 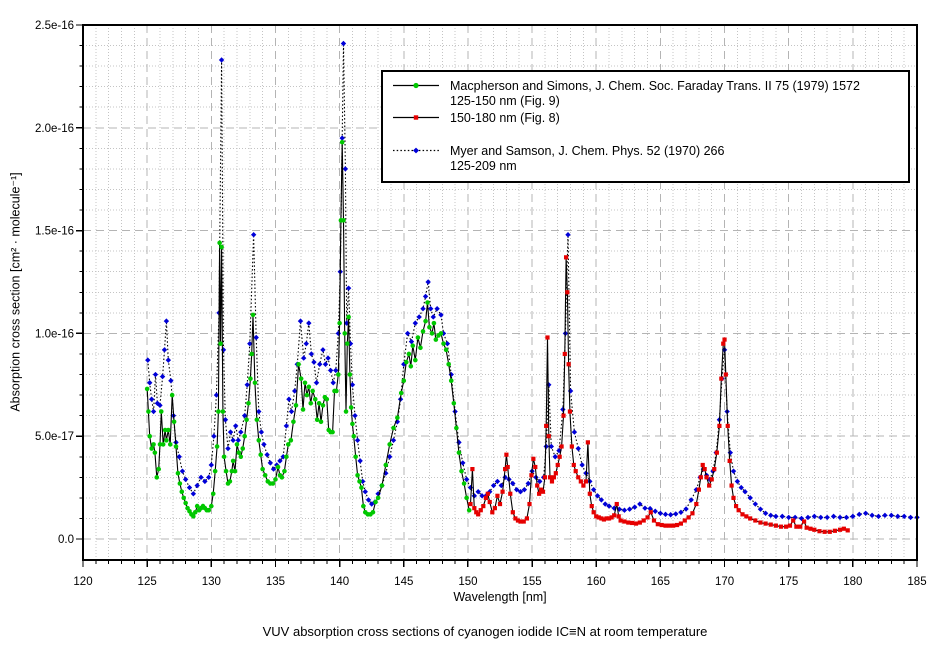 What do you see at coordinates (788, 582) in the screenshot?
I see `x-tick-label: 175` at bounding box center [788, 582].